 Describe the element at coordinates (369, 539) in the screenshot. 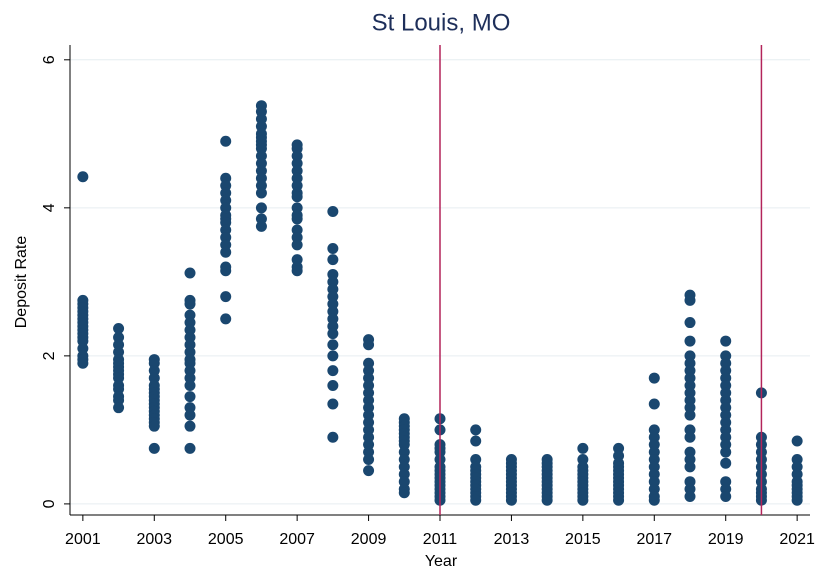

I see `x-tick-label: 2009` at that location.